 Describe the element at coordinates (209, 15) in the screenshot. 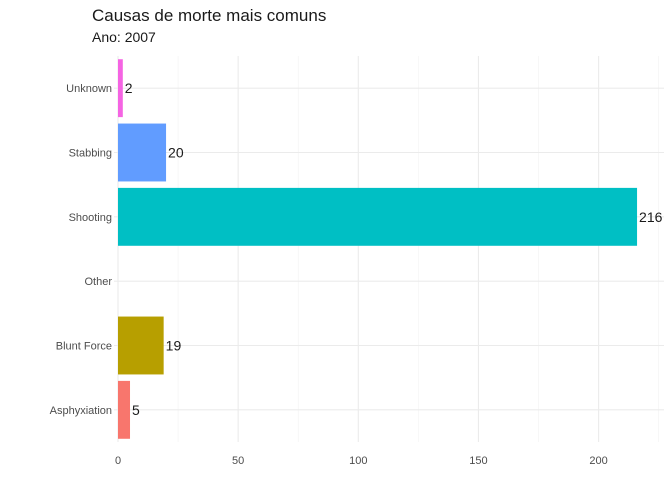

I see `chart-title: Causas de morte mais comuns` at that location.